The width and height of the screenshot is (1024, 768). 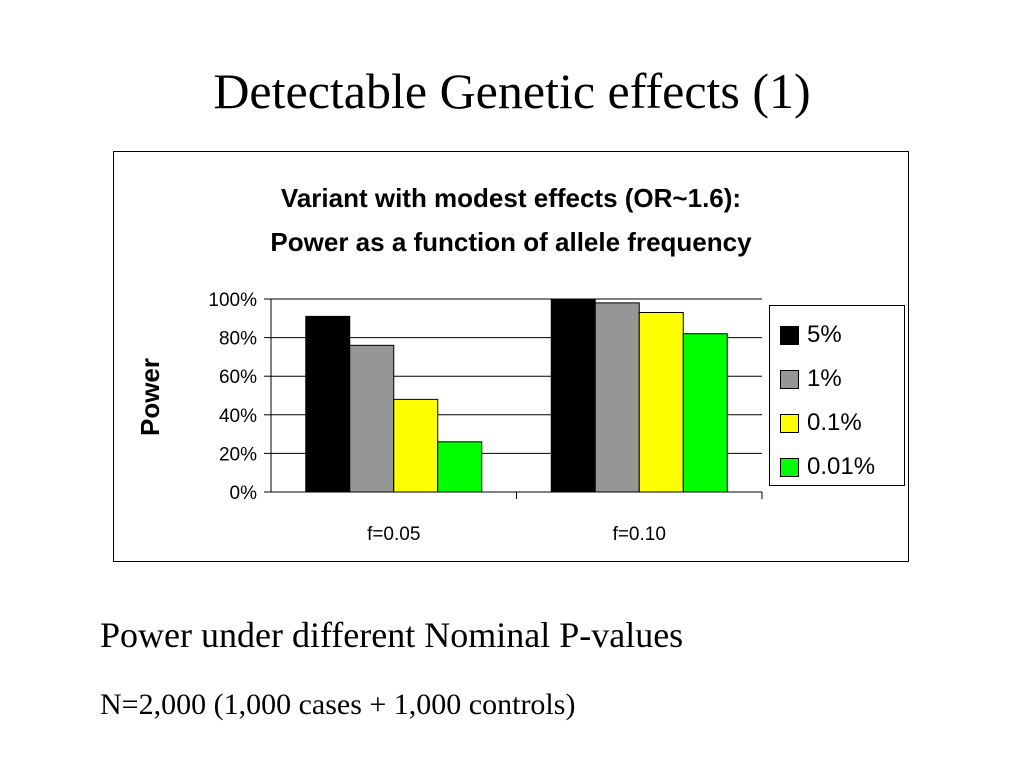 I want to click on x-tick-label: f=0.05, so click(x=393, y=534).